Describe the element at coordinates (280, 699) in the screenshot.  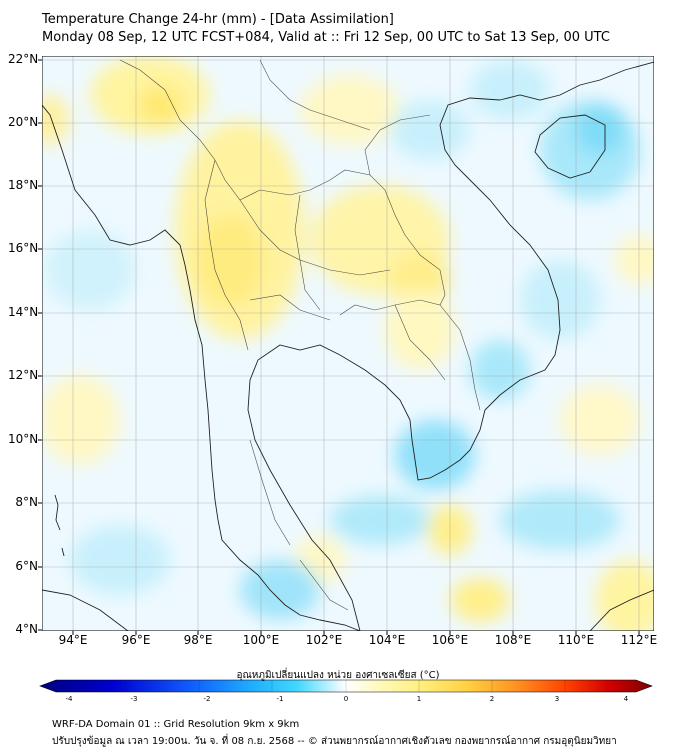
I see `colorbar-tick: -1` at that location.